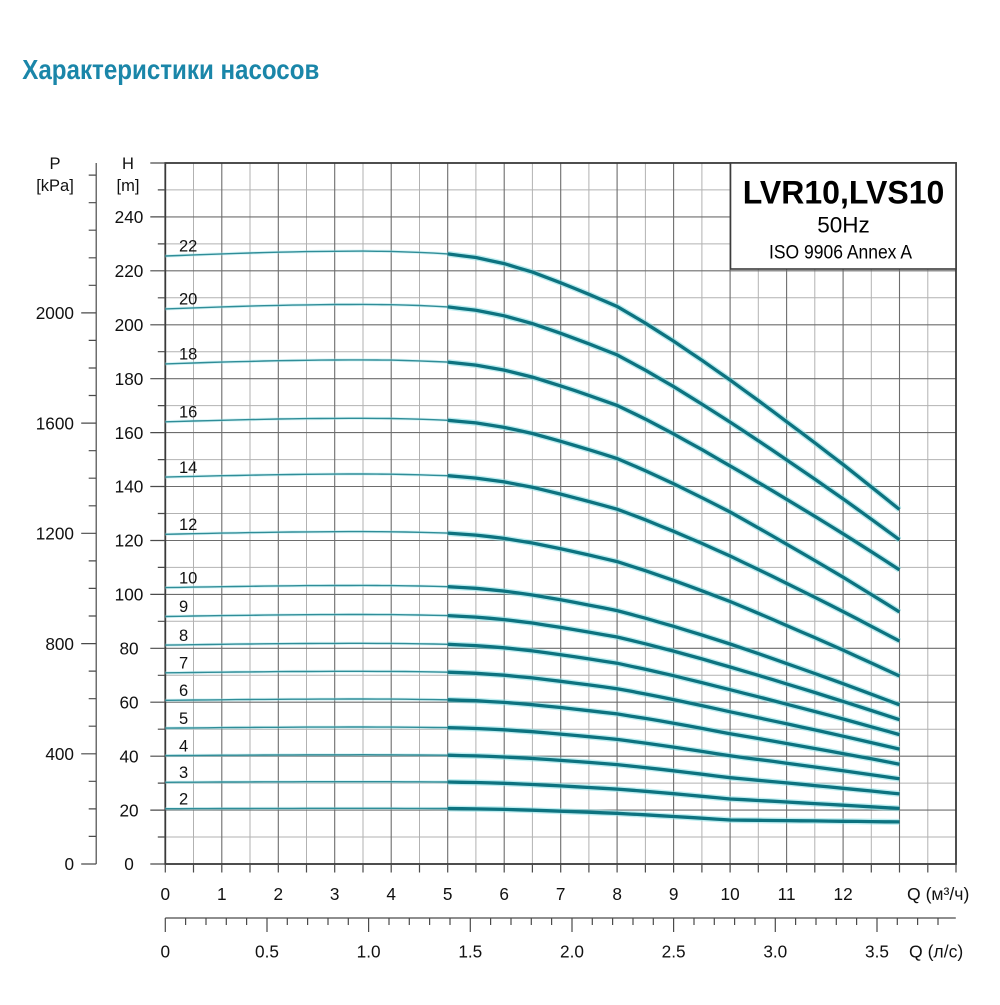 The height and width of the screenshot is (1005, 1000). I want to click on svg-text: 160, so click(129, 433).